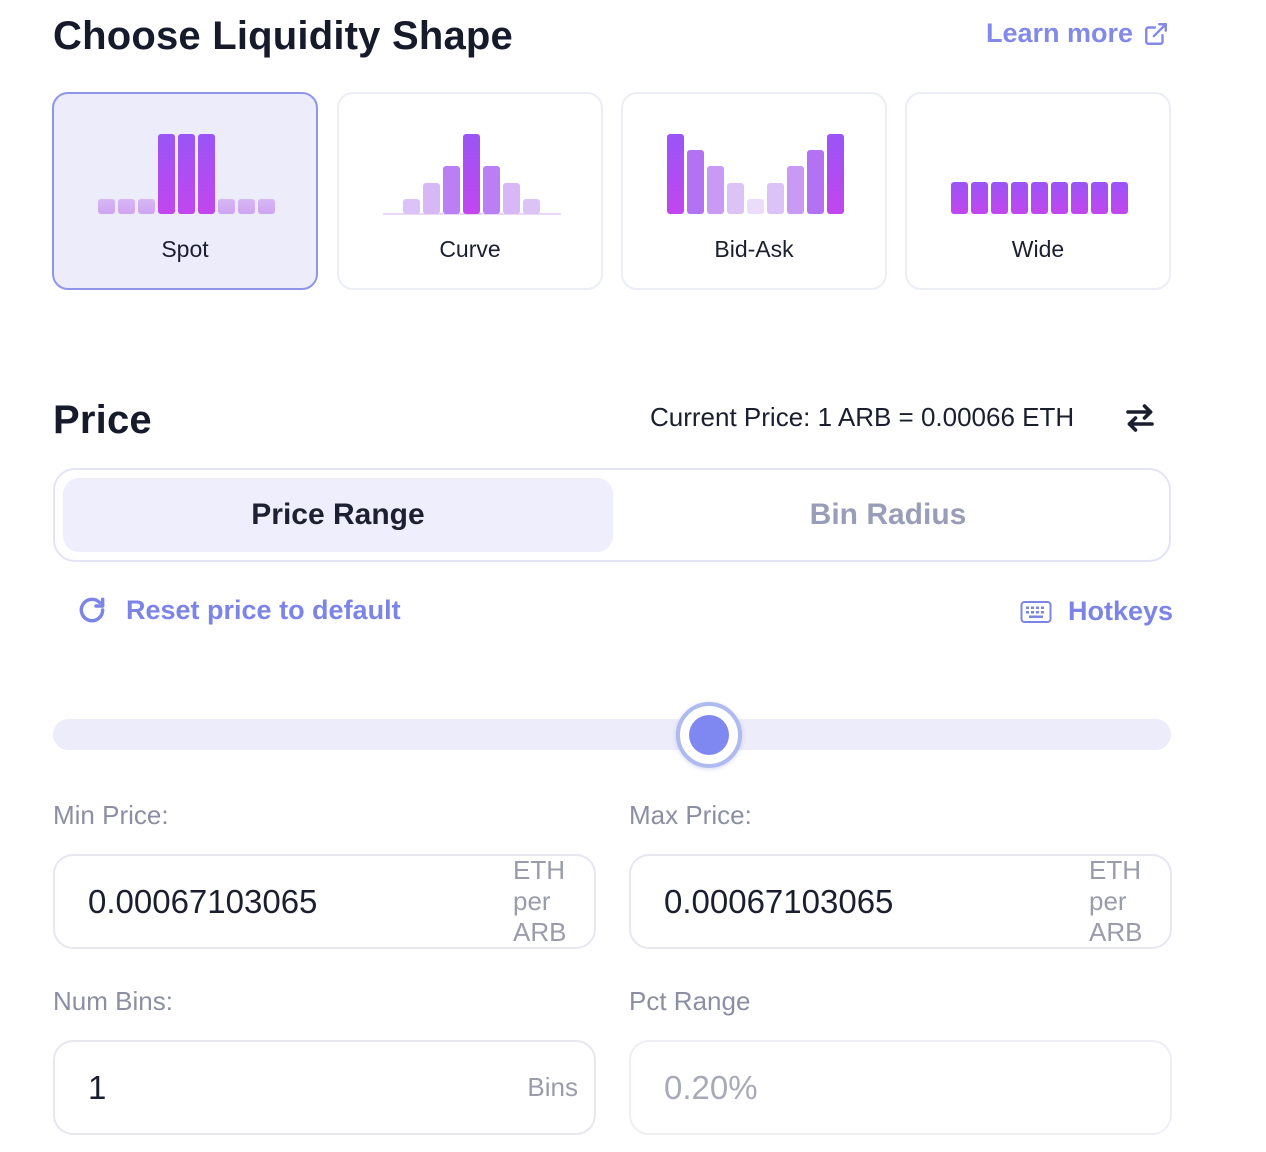 Image resolution: width=1266 pixels, height=1152 pixels. What do you see at coordinates (92, 610) in the screenshot?
I see `refresh-icon` at bounding box center [92, 610].